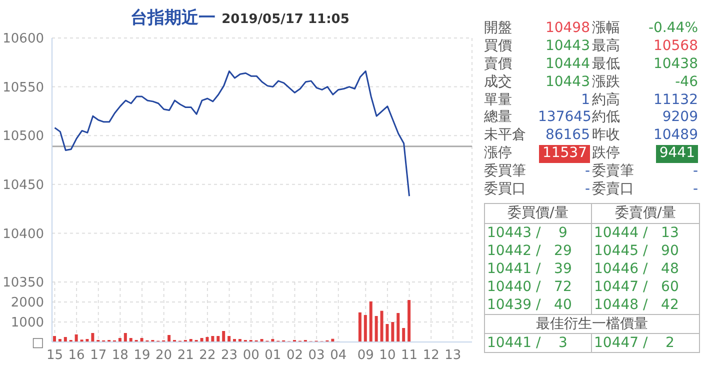 The width and height of the screenshot is (720, 381). What do you see at coordinates (498, 101) in the screenshot?
I see `text: 單量` at bounding box center [498, 101].